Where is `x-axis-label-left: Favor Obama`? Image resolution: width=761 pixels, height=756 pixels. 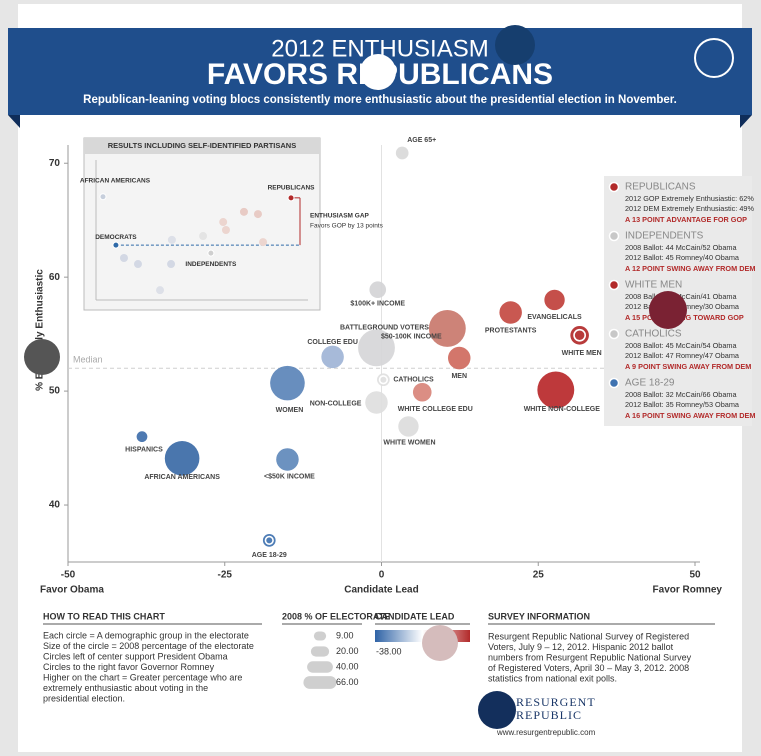 x-axis-label-left: Favor Obama is located at coordinates (72, 590).